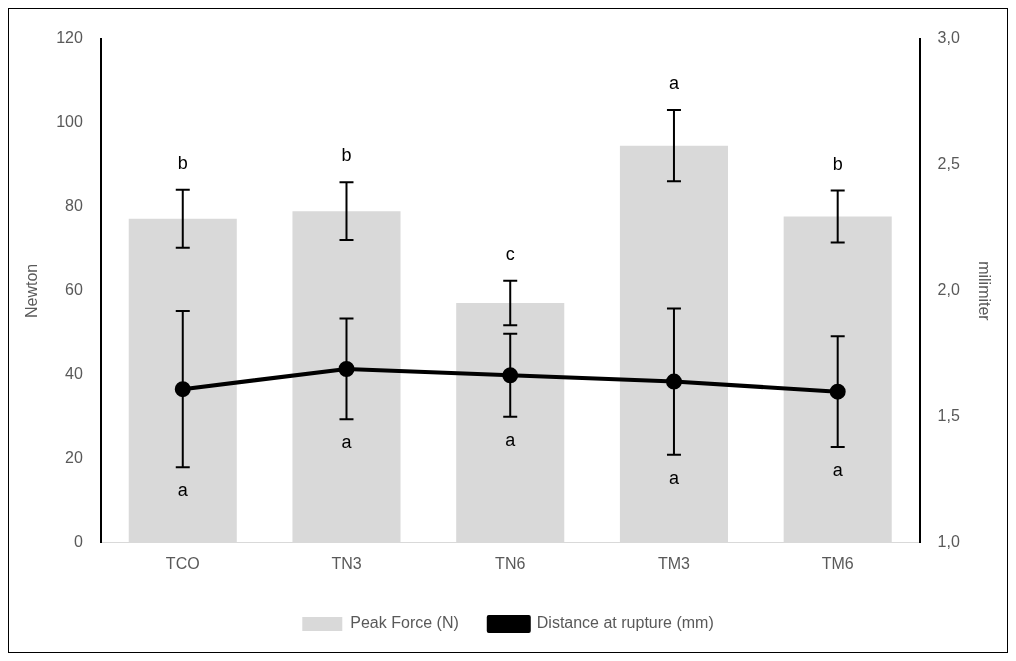  I want to click on y-tick-label: 80, so click(74, 206).